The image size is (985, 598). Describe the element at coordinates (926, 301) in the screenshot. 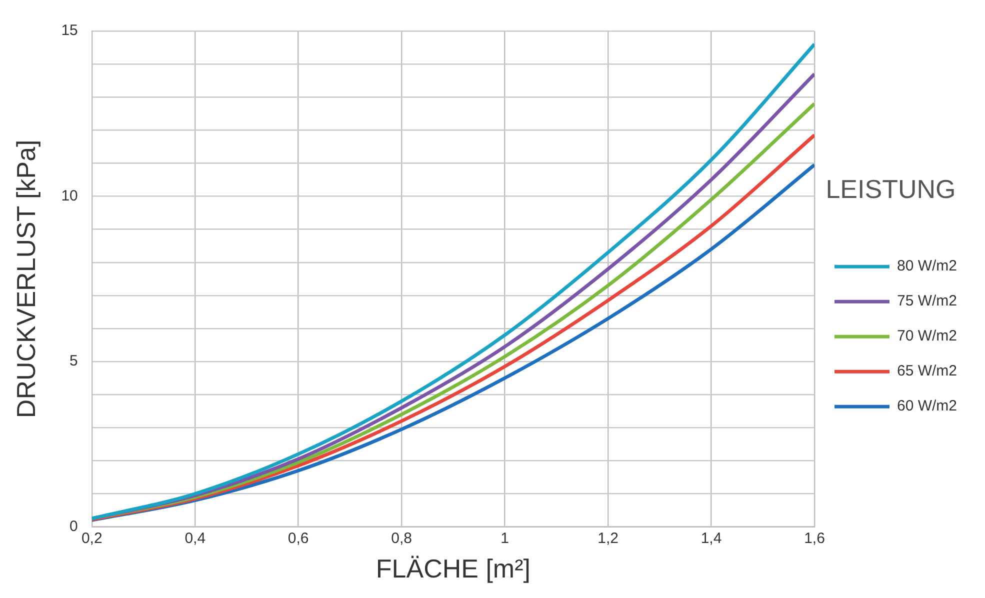

I see `legend-label: 75 W/m2` at that location.